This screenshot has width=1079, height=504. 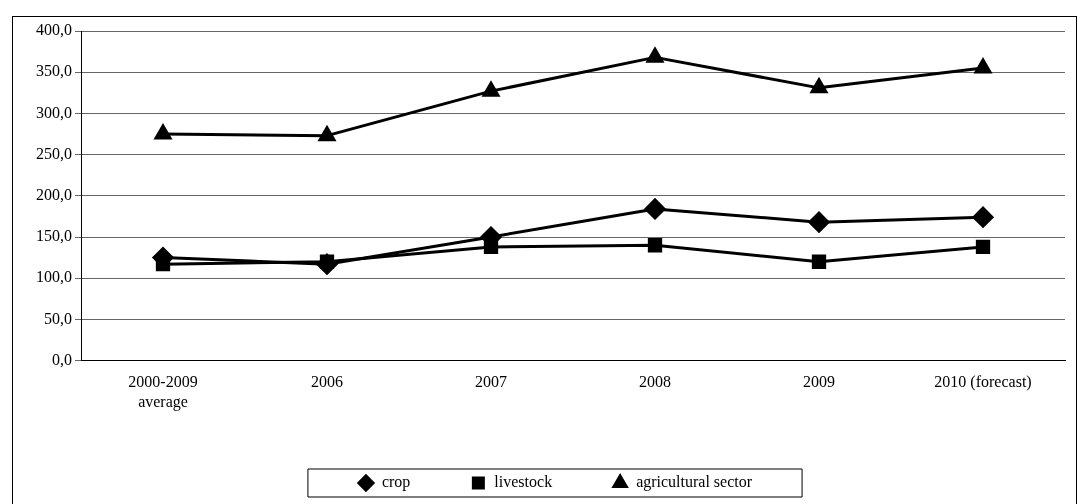 I want to click on y-tick-label: 50,0, so click(x=58, y=318).